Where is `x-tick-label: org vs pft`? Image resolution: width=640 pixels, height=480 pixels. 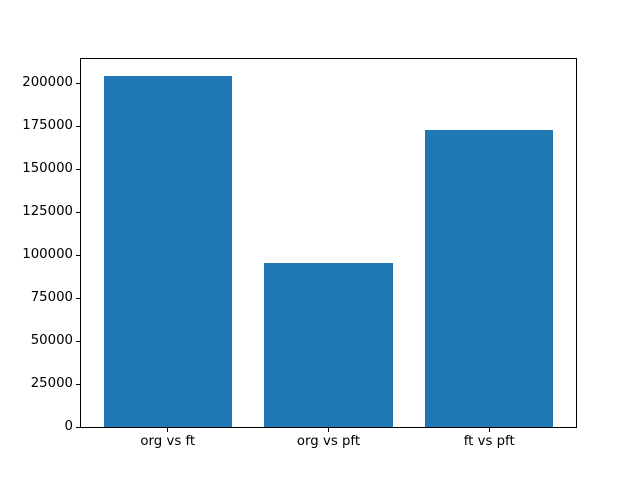 x-tick-label: org vs pft is located at coordinates (328, 441).